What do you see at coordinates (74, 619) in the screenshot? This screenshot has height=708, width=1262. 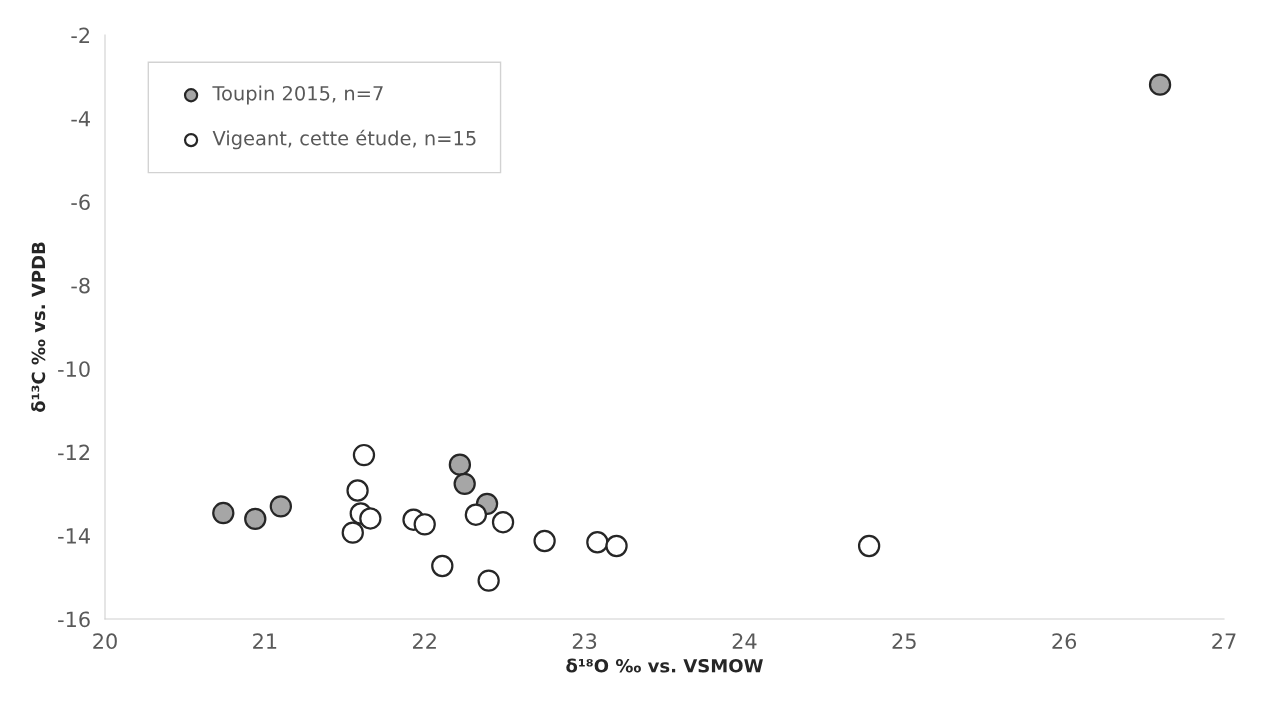 I see `y-tick-label: -16` at bounding box center [74, 619].